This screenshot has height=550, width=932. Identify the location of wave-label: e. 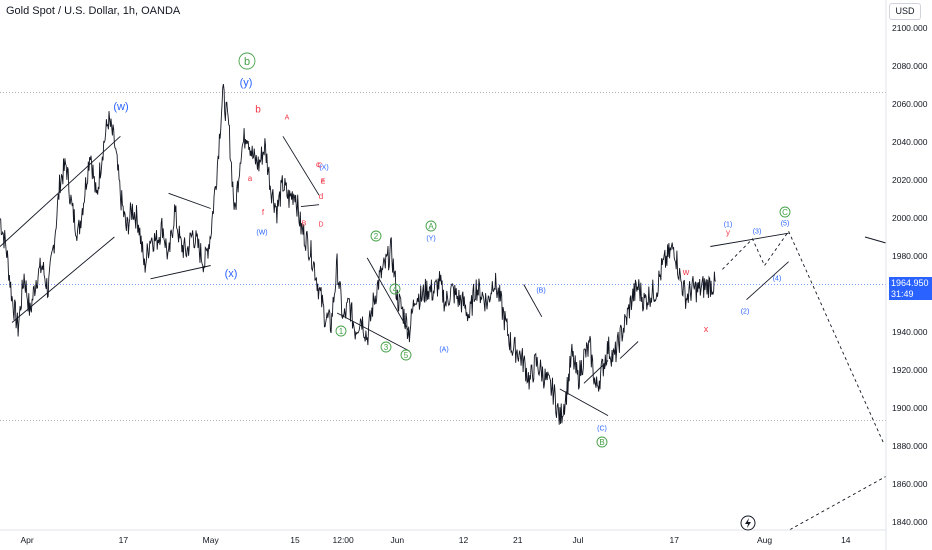
(323, 182).